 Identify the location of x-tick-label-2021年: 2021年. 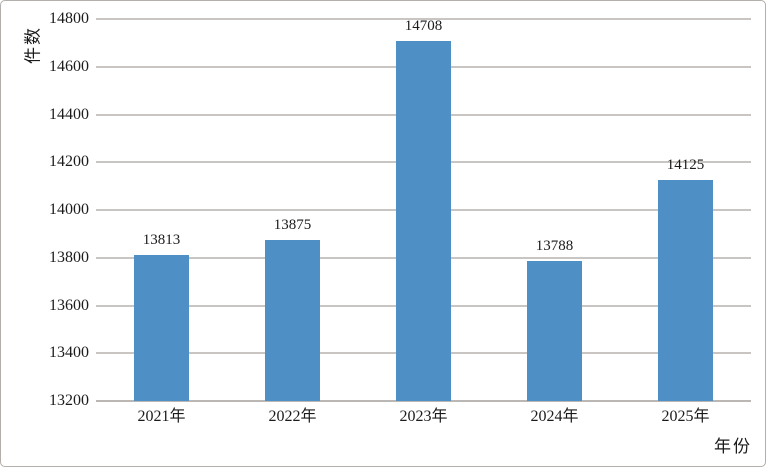
(161, 416).